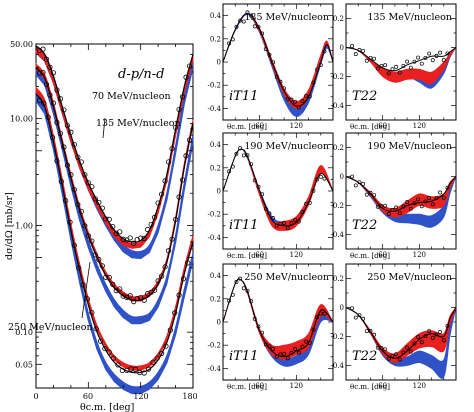  What do you see at coordinates (189, 396) in the screenshot?
I see `main-xtick-180: 180` at bounding box center [189, 396].